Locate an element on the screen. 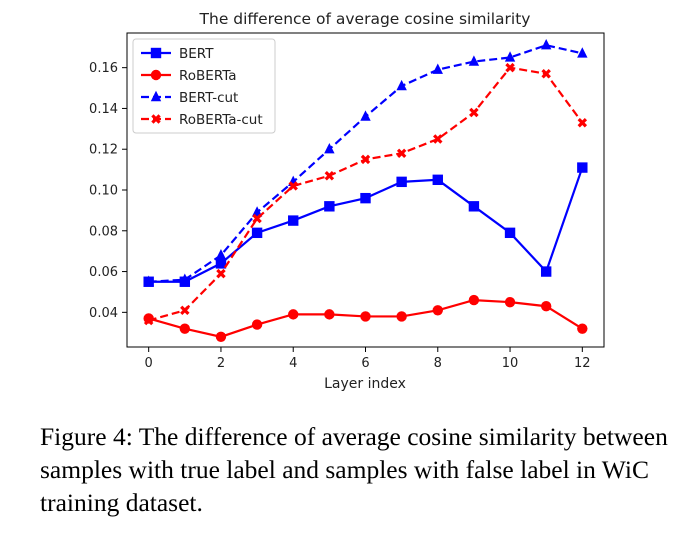  x-tick-label: 2 is located at coordinates (221, 363).